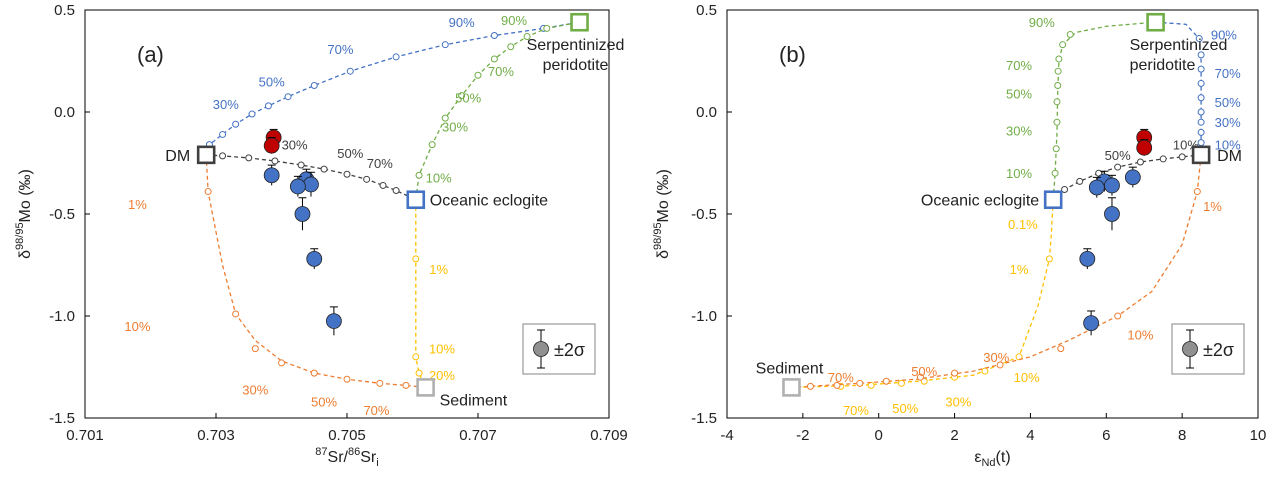 This screenshot has height=479, width=1269. I want to click on x-tick-label: 0.701, so click(85, 435).